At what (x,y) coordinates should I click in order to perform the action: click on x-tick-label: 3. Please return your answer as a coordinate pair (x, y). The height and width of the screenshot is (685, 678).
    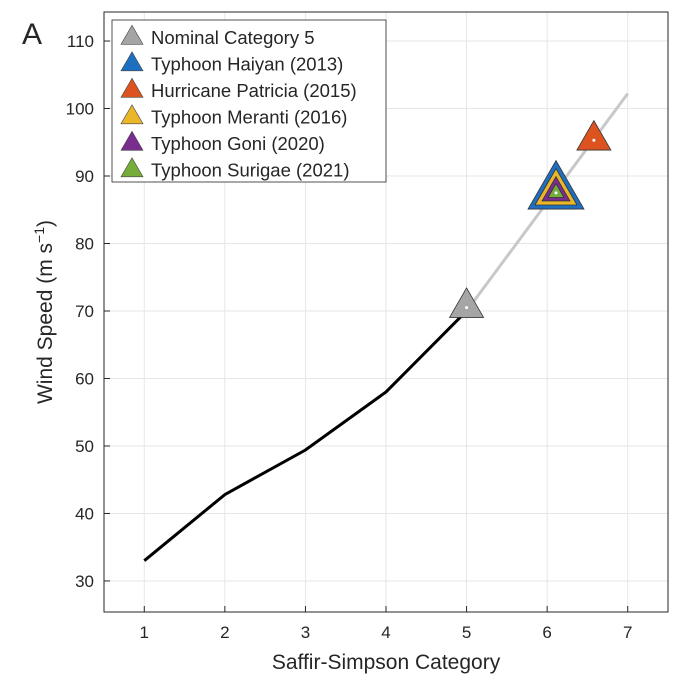
    Looking at the image, I should click on (305, 632).